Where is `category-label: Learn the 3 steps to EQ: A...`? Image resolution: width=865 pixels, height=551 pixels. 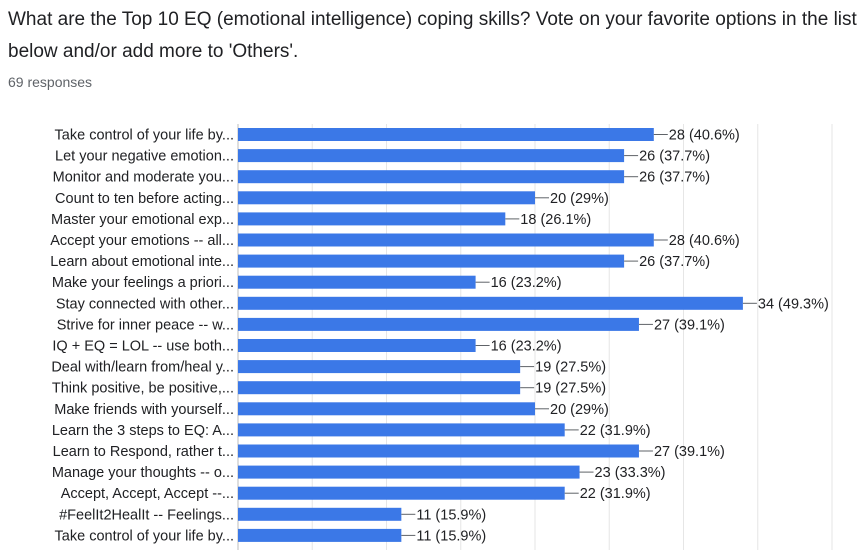 category-label: Learn the 3 steps to EQ: A... is located at coordinates (143, 431).